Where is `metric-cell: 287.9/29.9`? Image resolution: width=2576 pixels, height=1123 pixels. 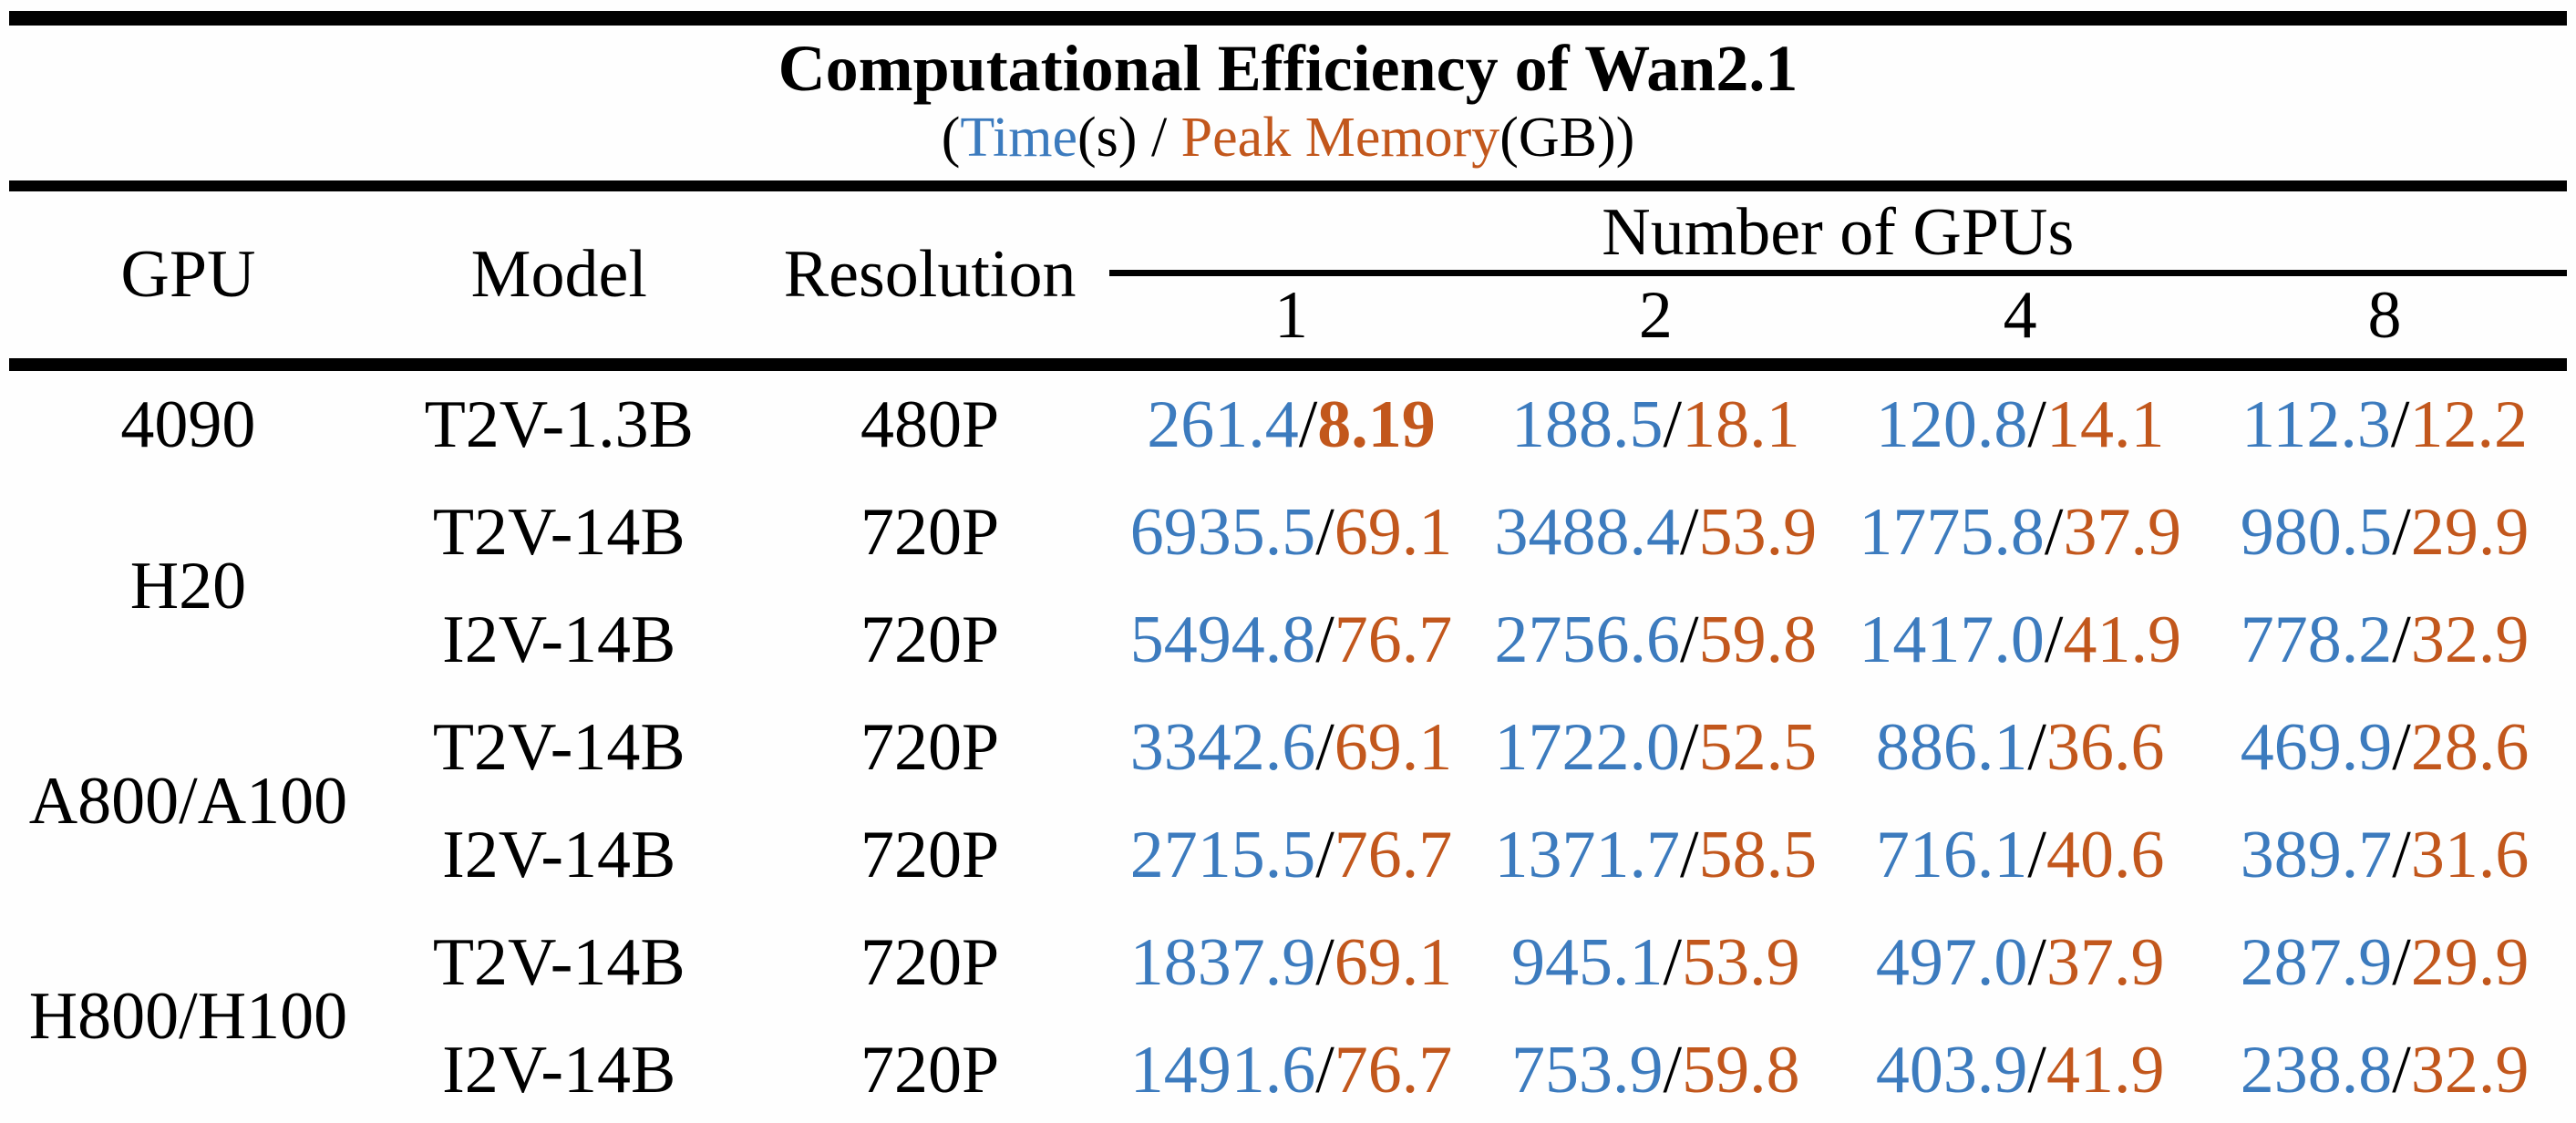 metric-cell: 287.9/29.9 is located at coordinates (2384, 962).